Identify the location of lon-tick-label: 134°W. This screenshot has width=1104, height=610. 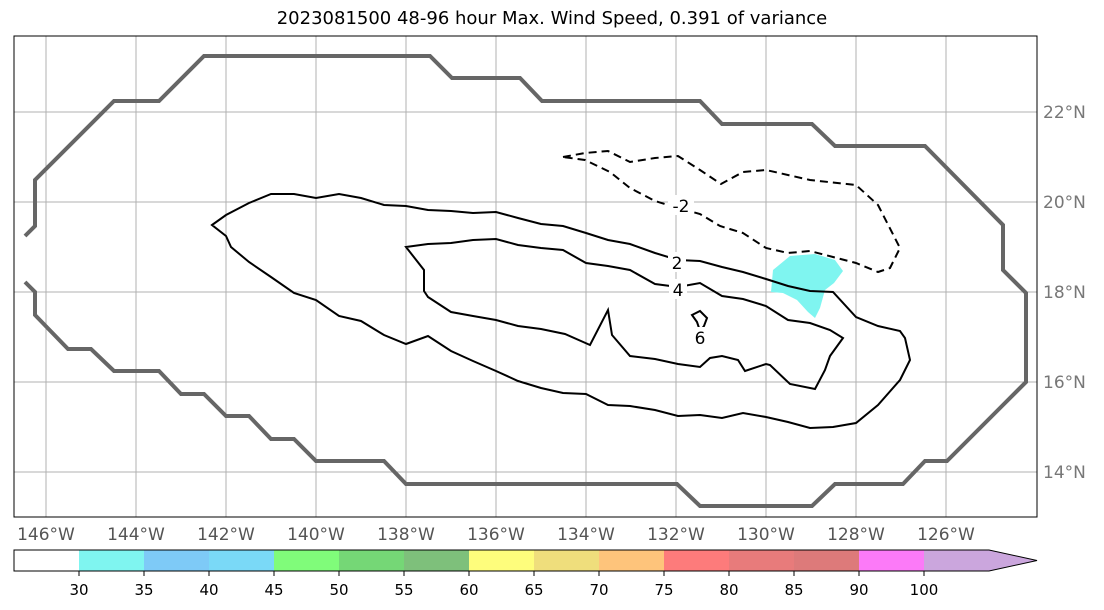
(586, 535).